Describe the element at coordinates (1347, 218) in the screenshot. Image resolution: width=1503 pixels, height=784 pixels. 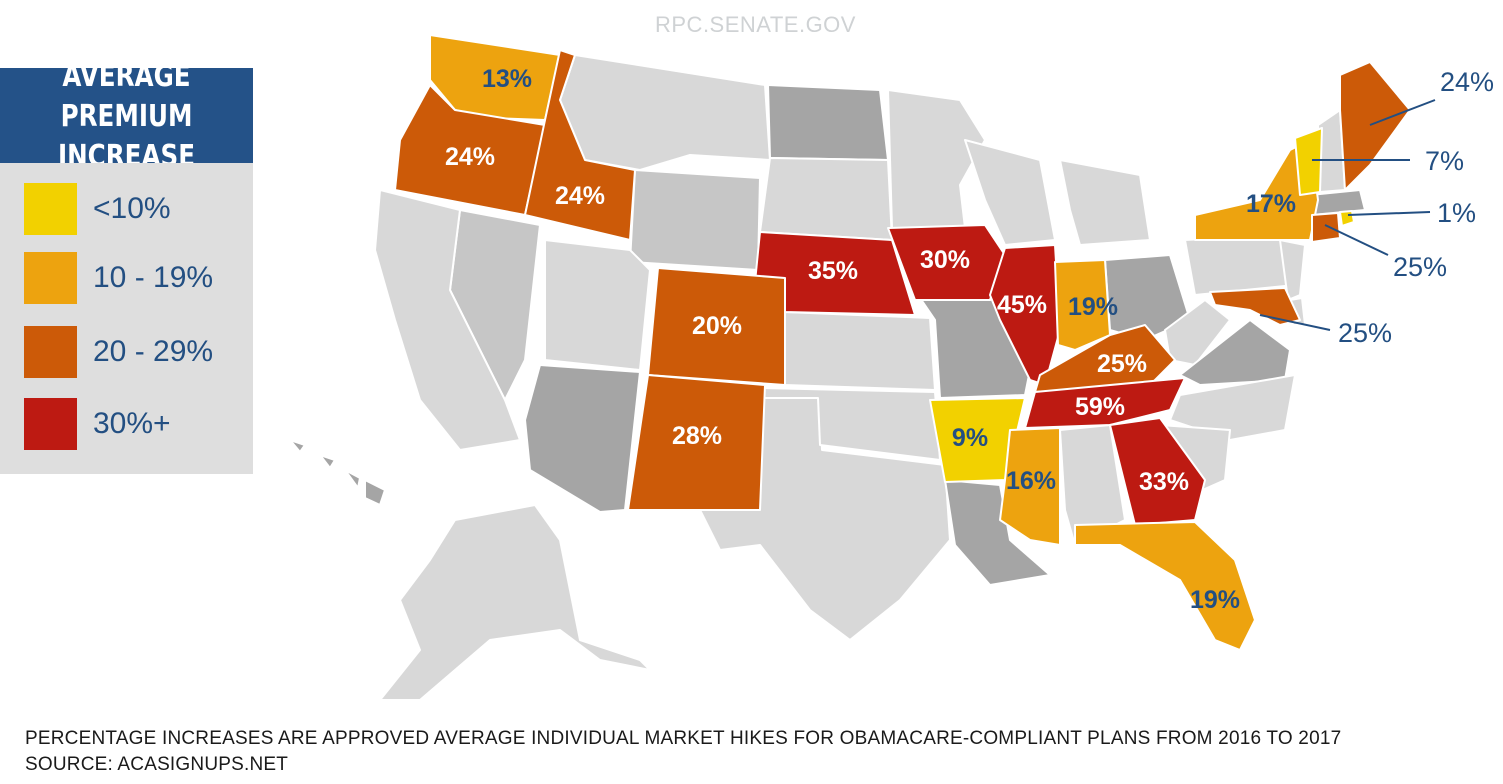
I see `state-ri` at that location.